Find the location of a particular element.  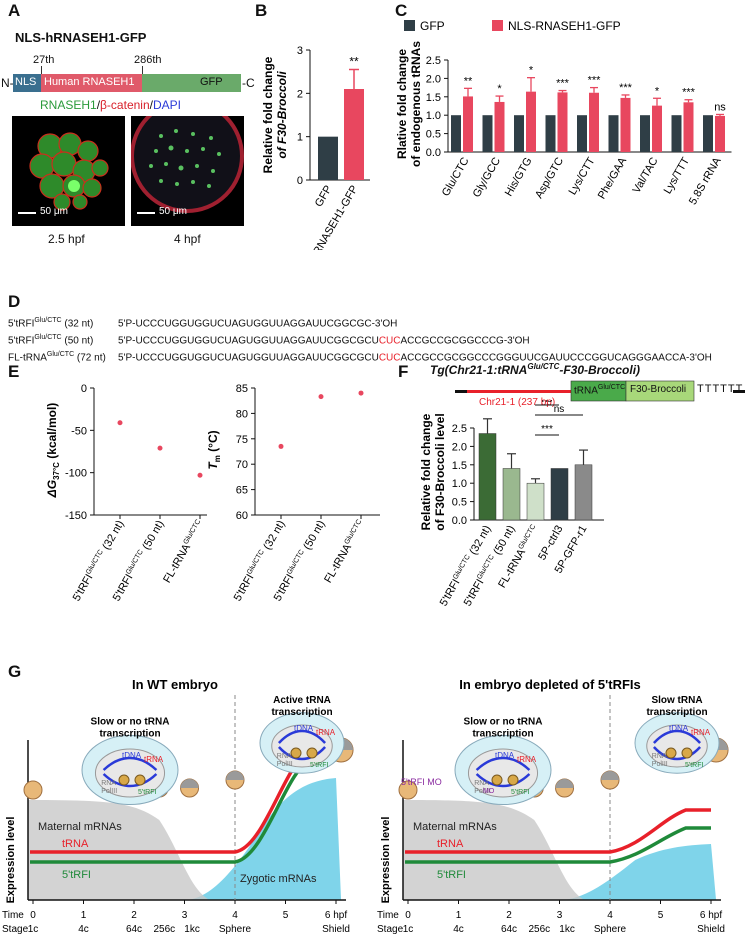

terminator-label: TTTTTT is located at coordinates (720, 389).